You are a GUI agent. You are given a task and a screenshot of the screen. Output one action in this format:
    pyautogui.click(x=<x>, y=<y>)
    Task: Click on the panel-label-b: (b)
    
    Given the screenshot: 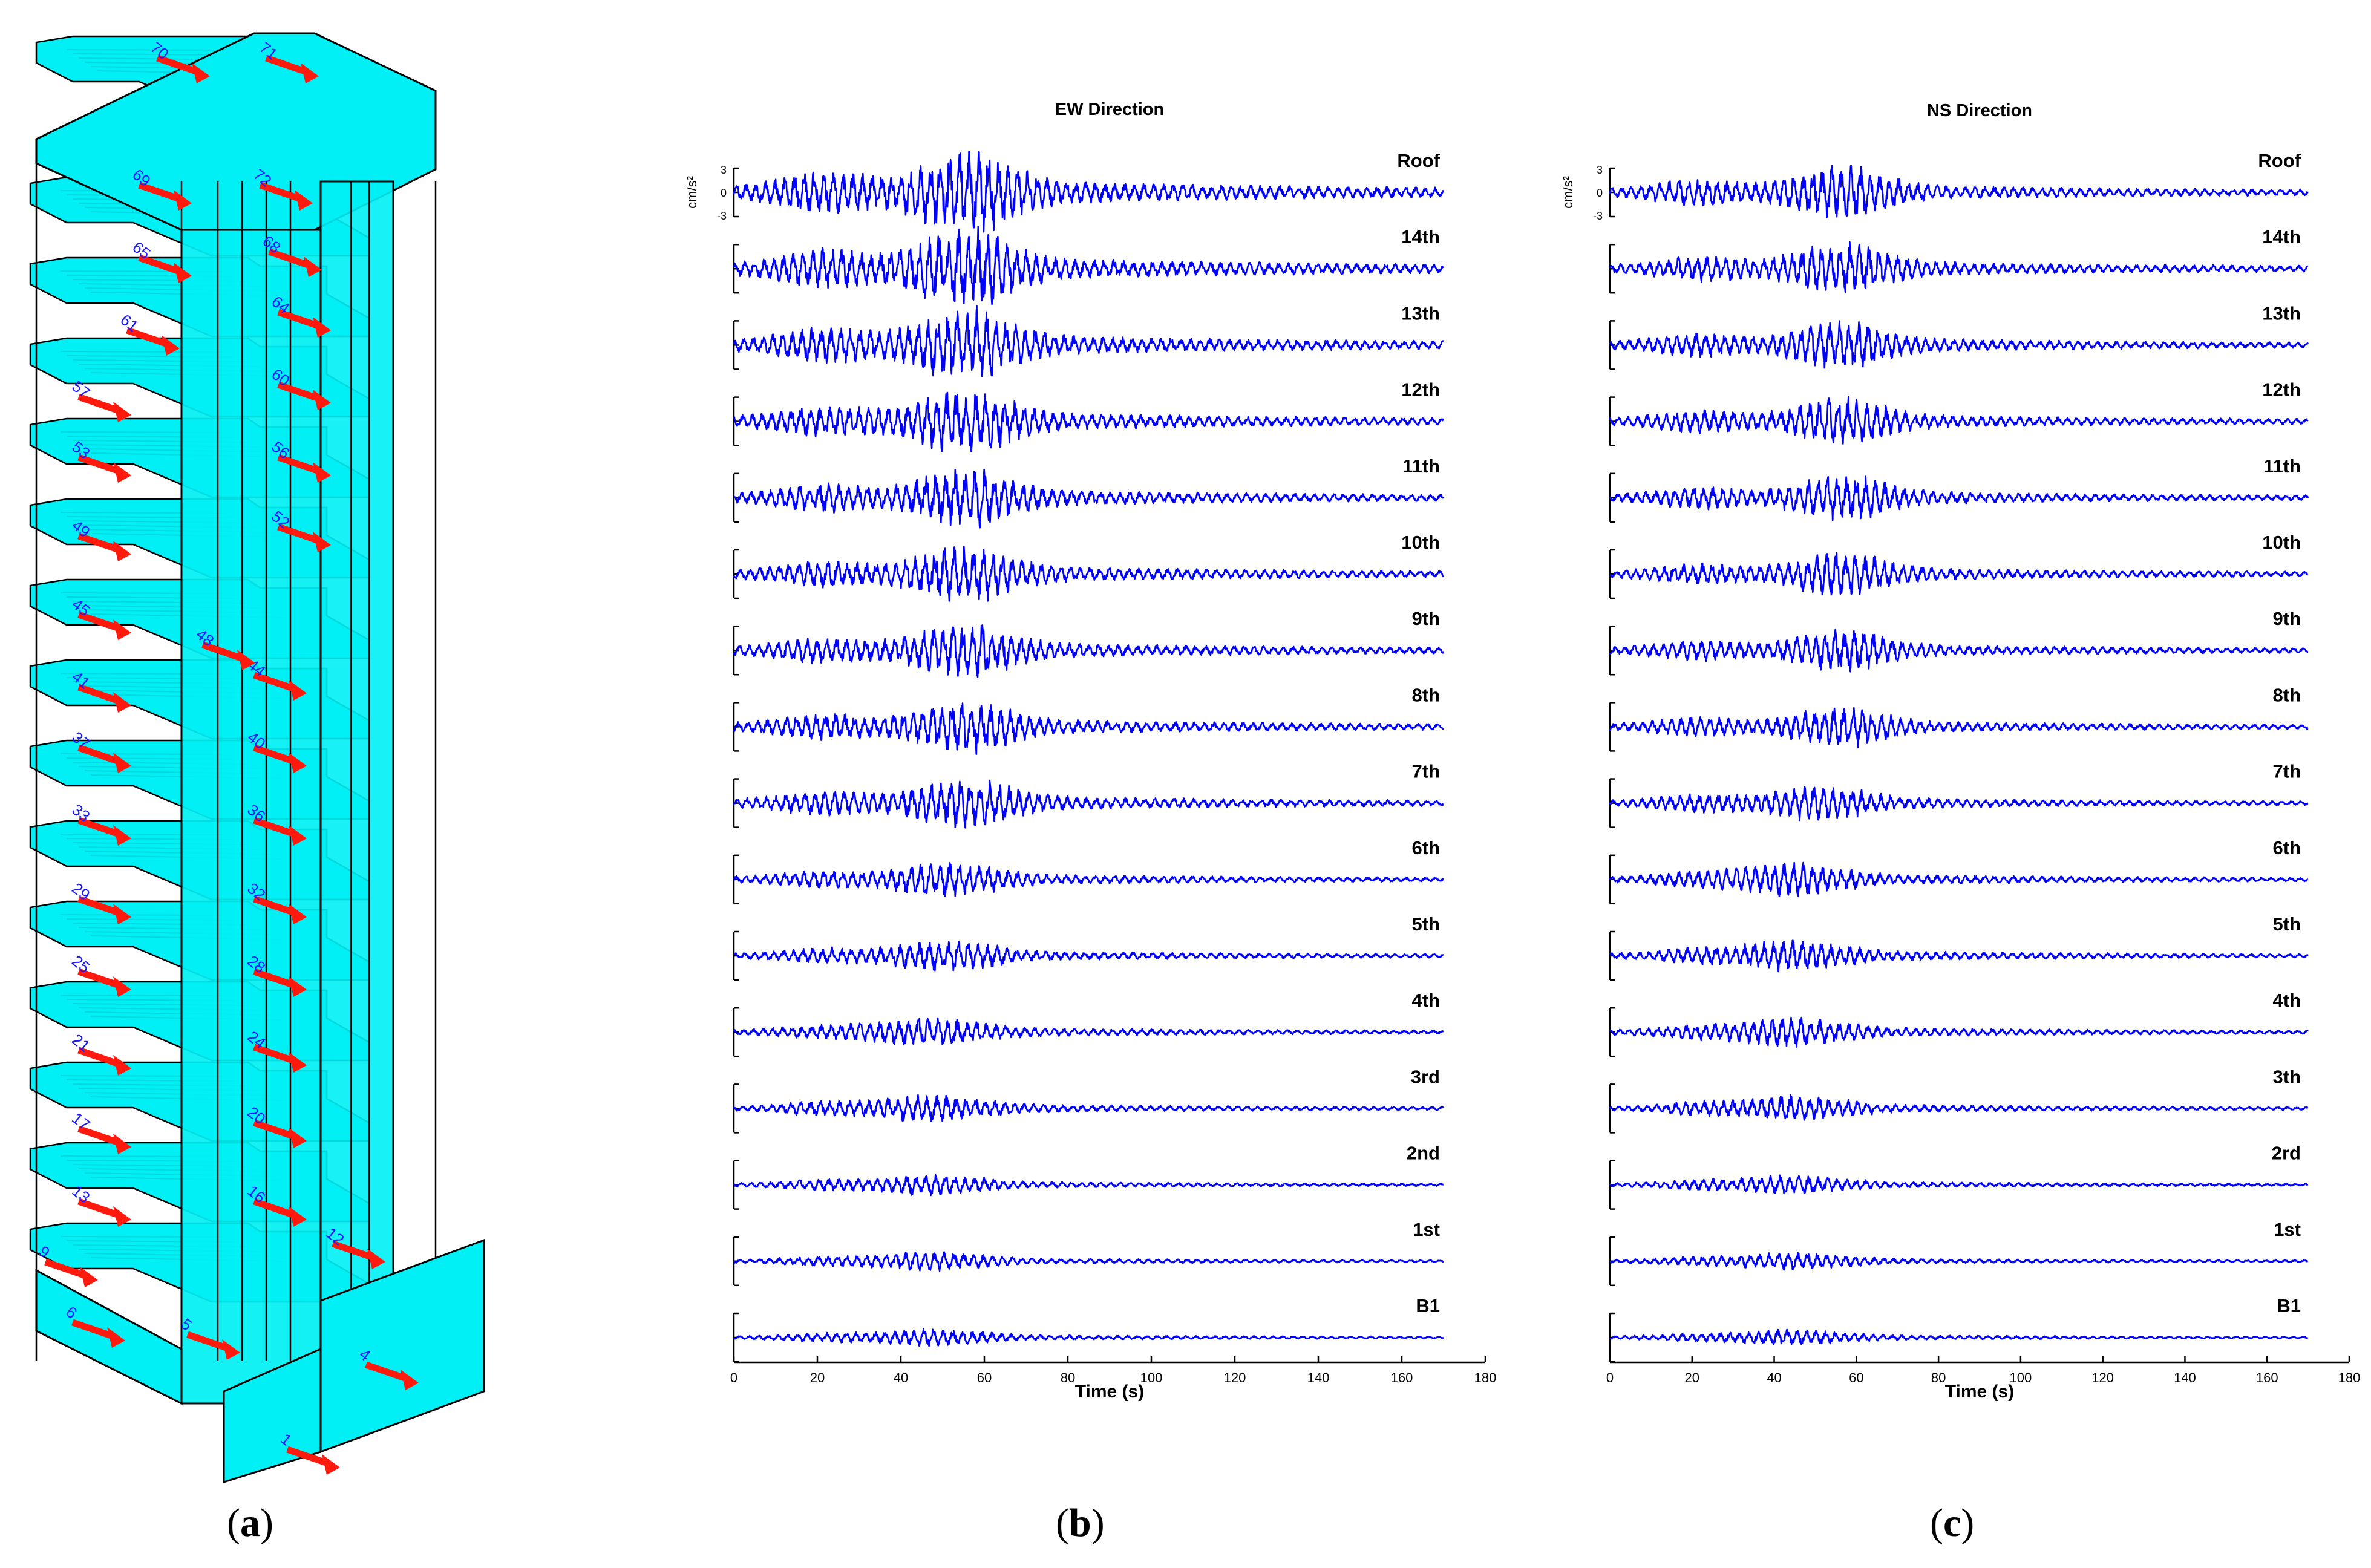 What is the action you would take?
    pyautogui.click(x=1080, y=1523)
    